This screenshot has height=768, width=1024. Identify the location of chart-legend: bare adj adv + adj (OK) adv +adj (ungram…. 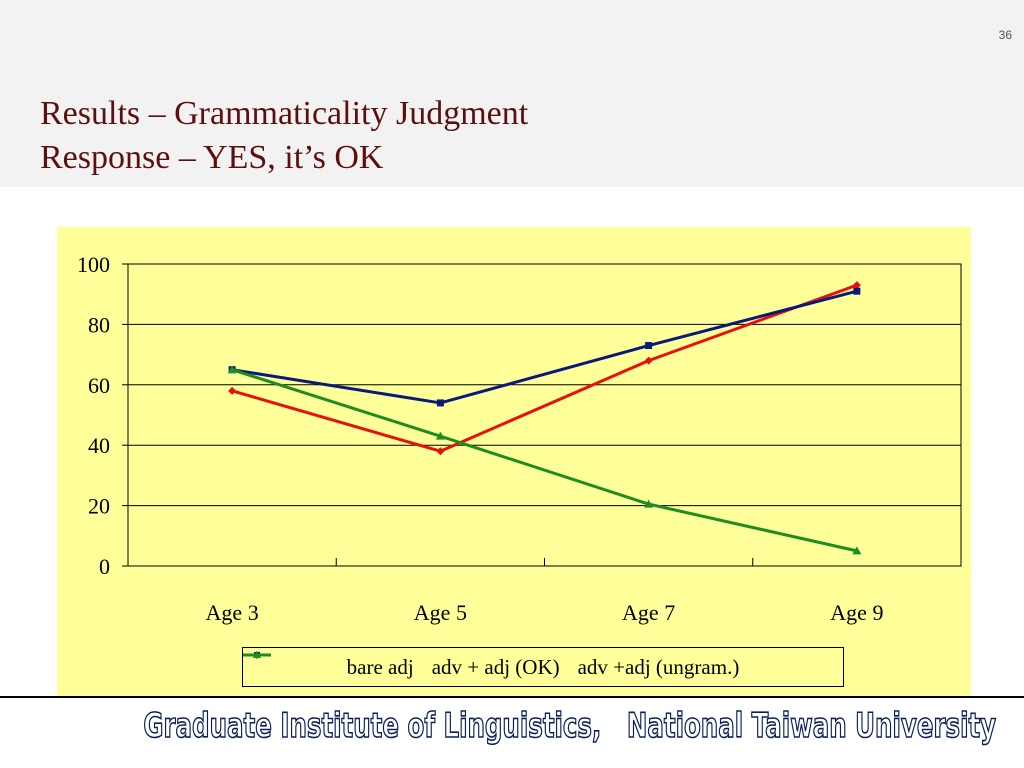
(543, 667).